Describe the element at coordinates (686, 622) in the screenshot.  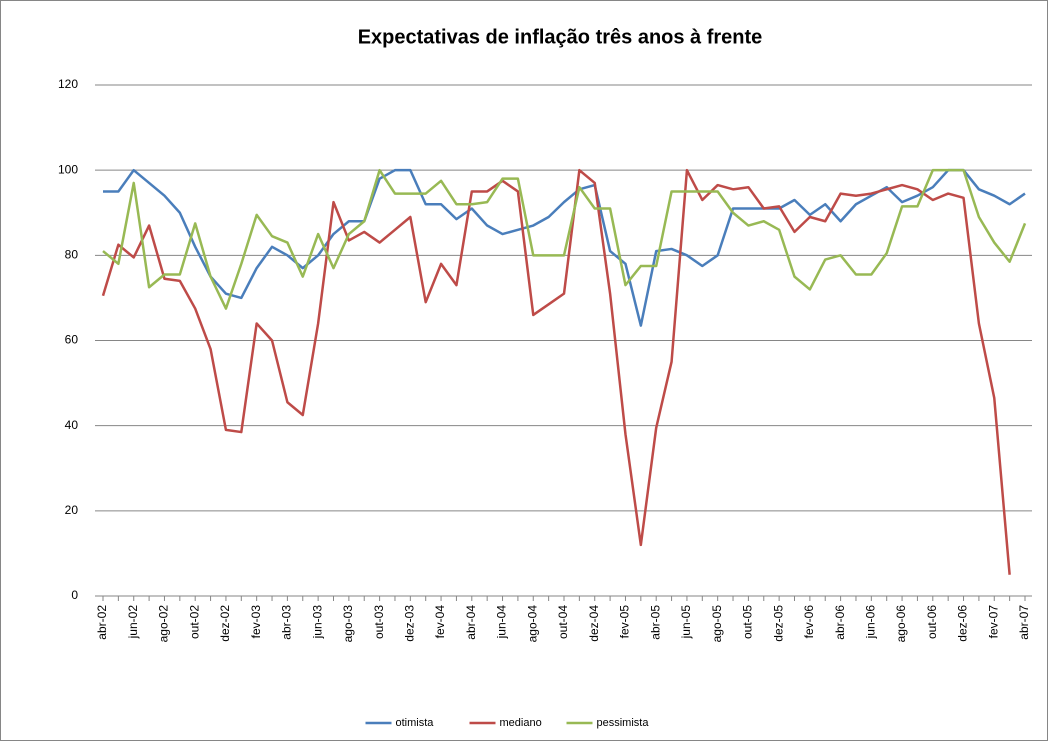
I see `x-tick-label: jun-05` at that location.